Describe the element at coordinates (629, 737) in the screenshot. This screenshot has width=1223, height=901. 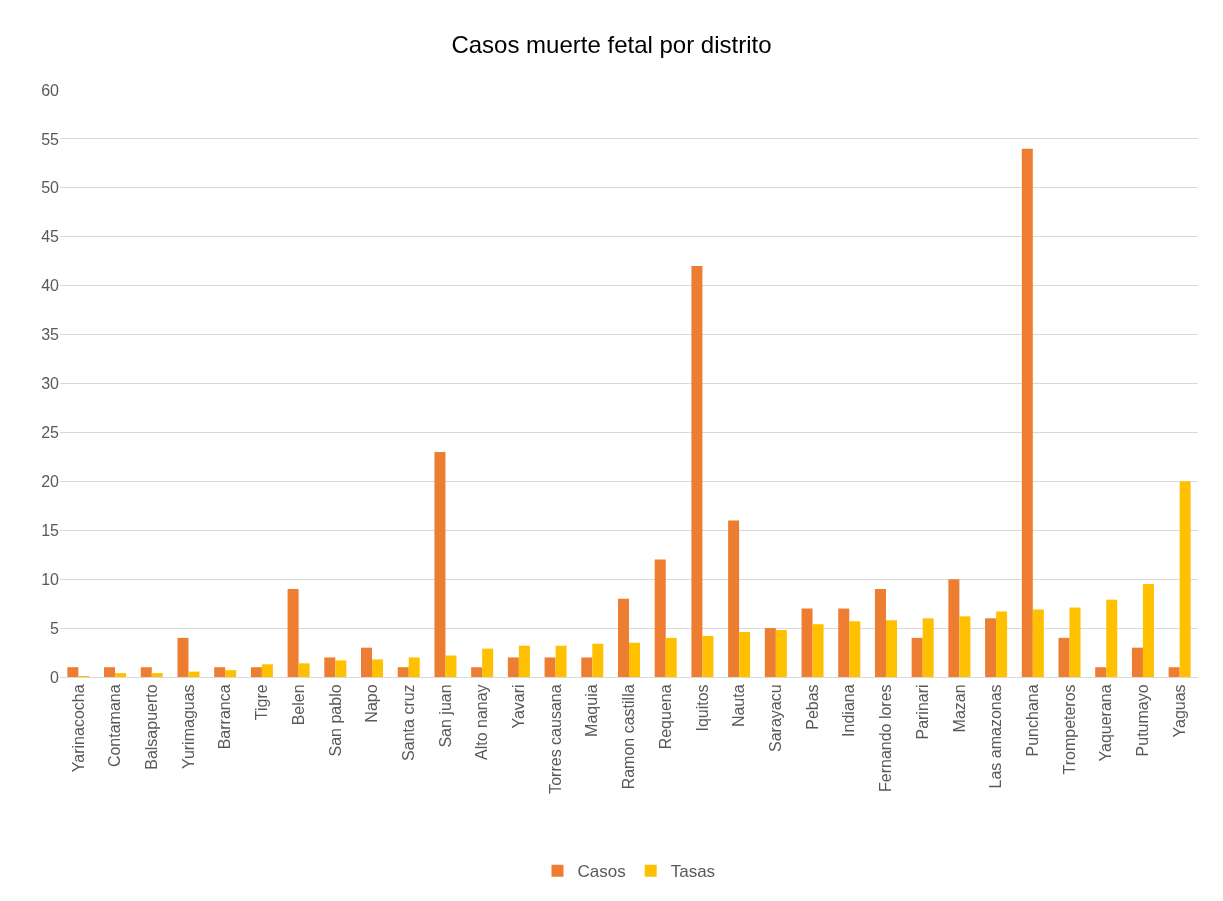
I see `x-tick-label: Ramon castilla` at that location.